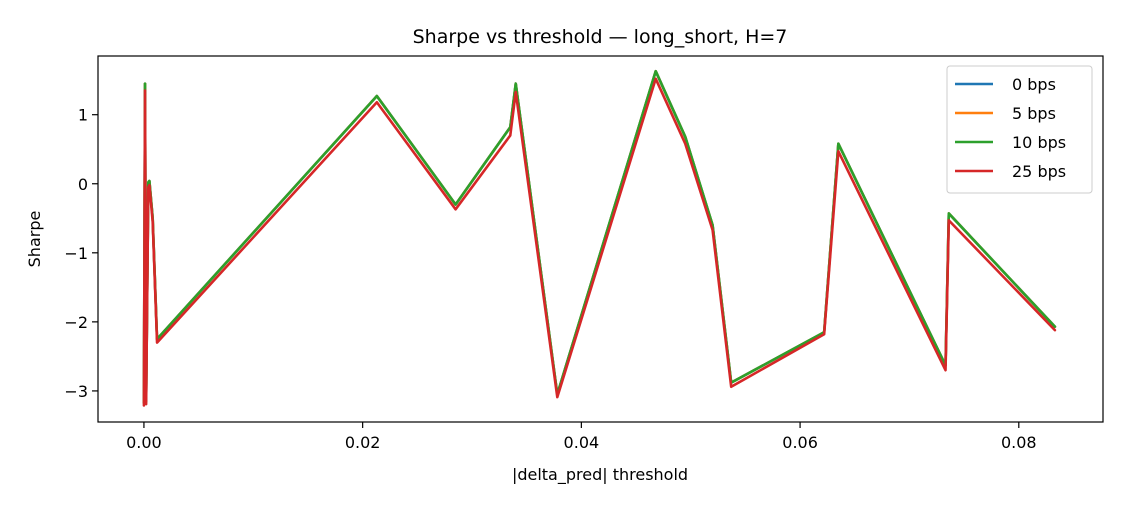 The width and height of the screenshot is (1125, 510). Describe the element at coordinates (1039, 142) in the screenshot. I see `legend-label: 10 bps` at that location.